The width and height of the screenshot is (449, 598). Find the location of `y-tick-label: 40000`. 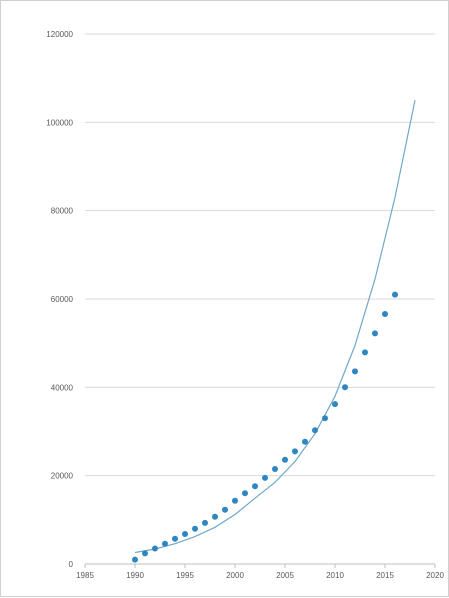

y-tick-label: 40000 is located at coordinates (62, 387).